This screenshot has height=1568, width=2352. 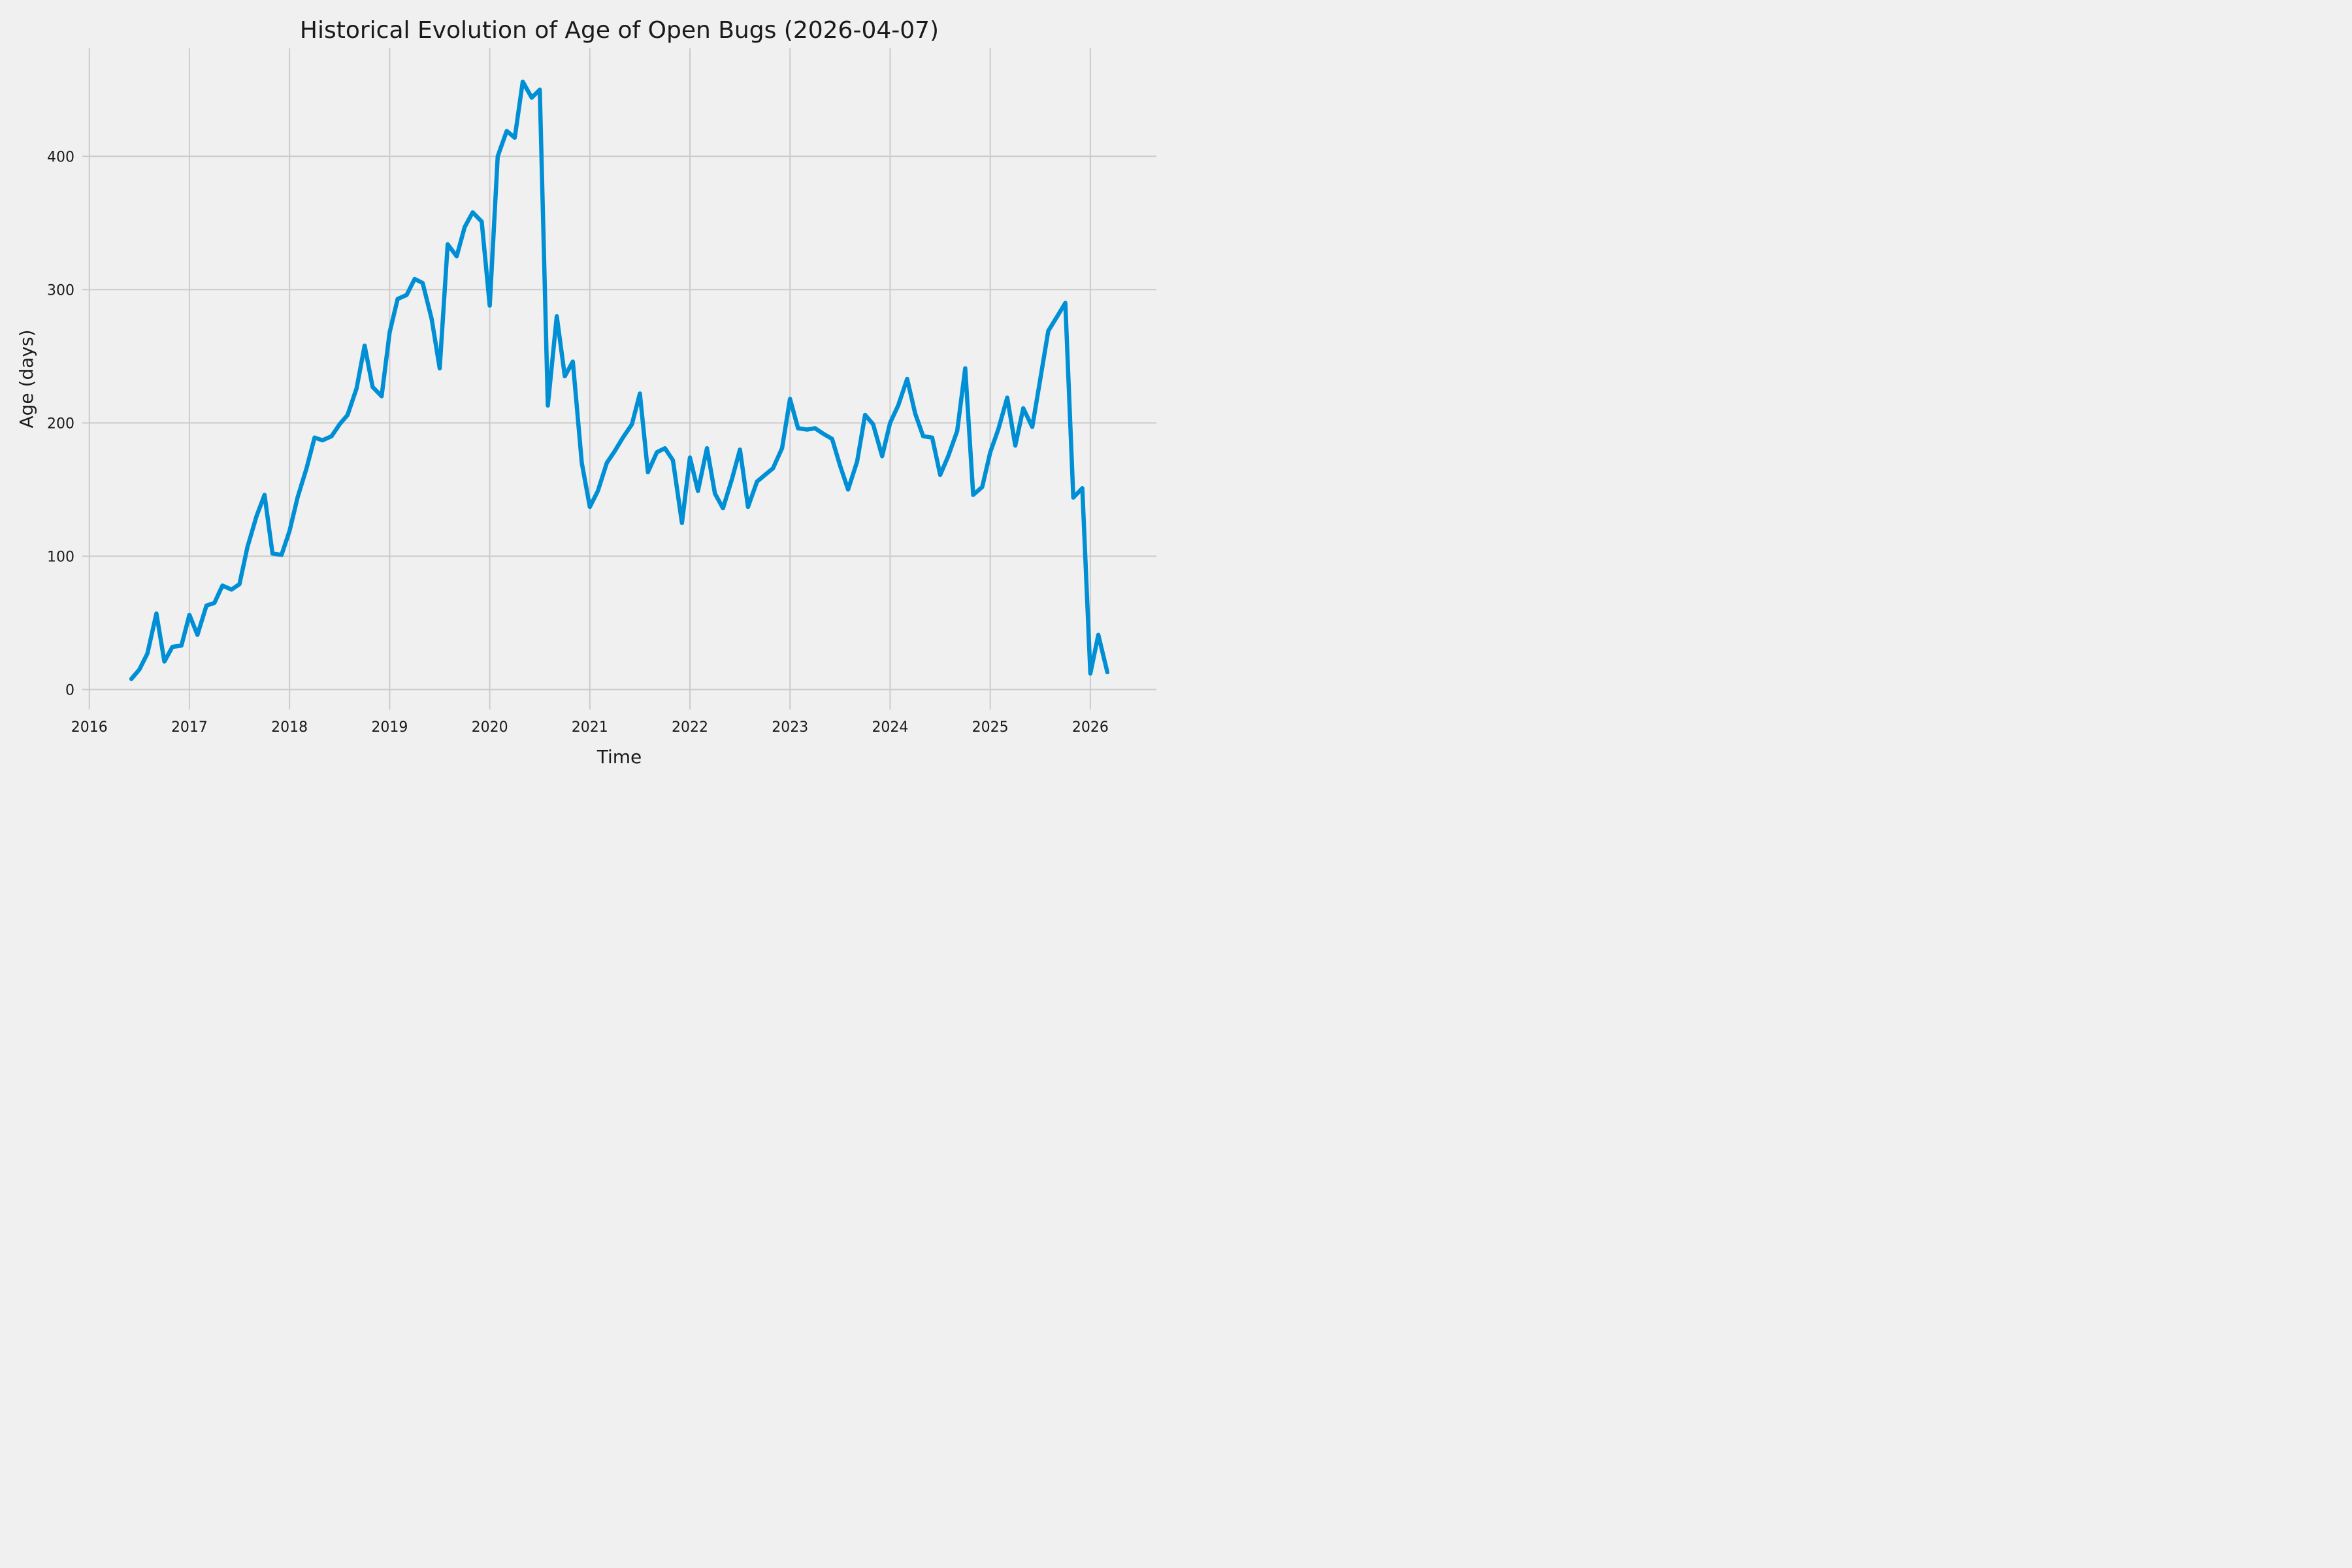 I want to click on x-tick-label: 2016, so click(x=89, y=727).